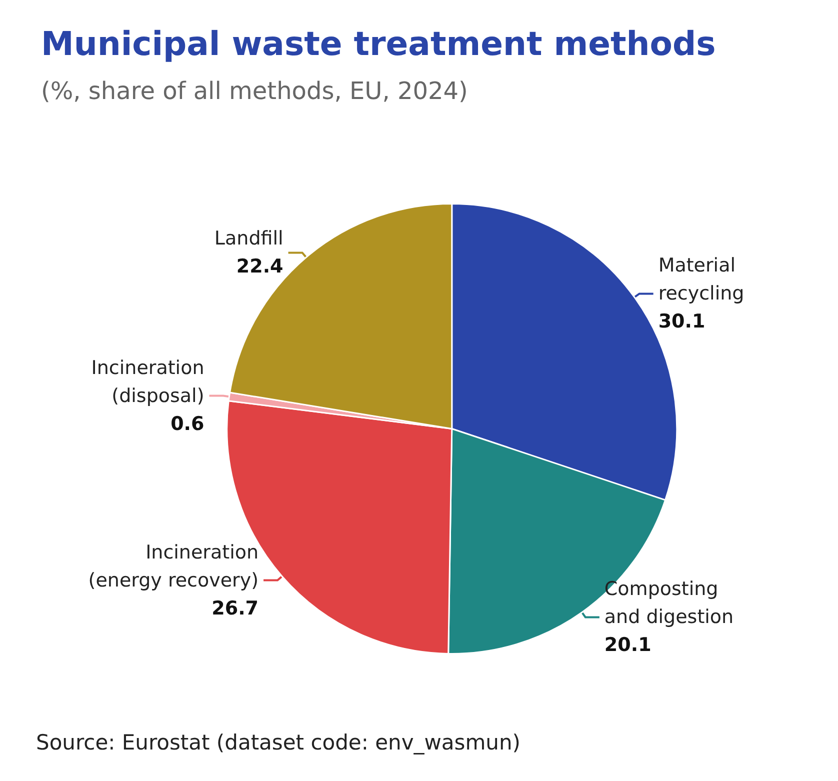 The width and height of the screenshot is (838, 781). Describe the element at coordinates (187, 423) in the screenshot. I see `data-label: 0.6` at that location.